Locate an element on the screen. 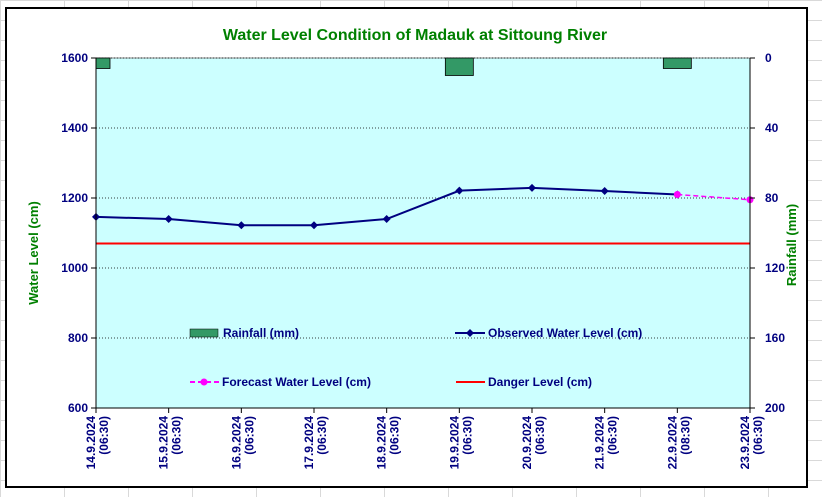 The height and width of the screenshot is (497, 822). x-tick-label: 23.9.2024 (06:30) is located at coordinates (751, 443).